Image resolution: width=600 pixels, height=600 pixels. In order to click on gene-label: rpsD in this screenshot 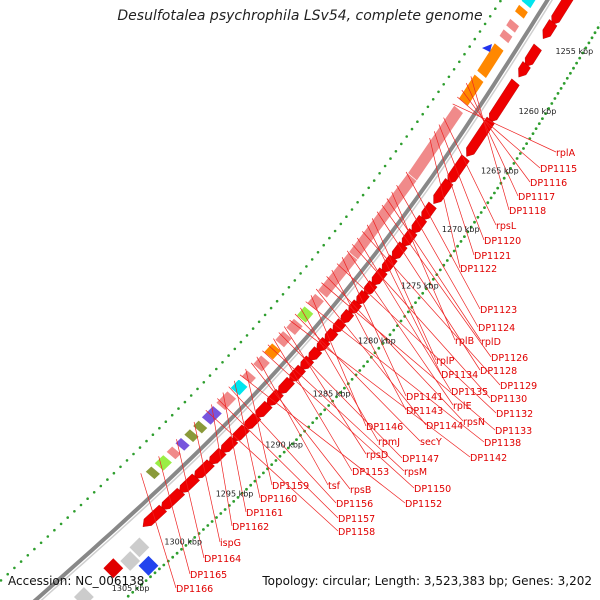, I will do `click(377, 455)`.